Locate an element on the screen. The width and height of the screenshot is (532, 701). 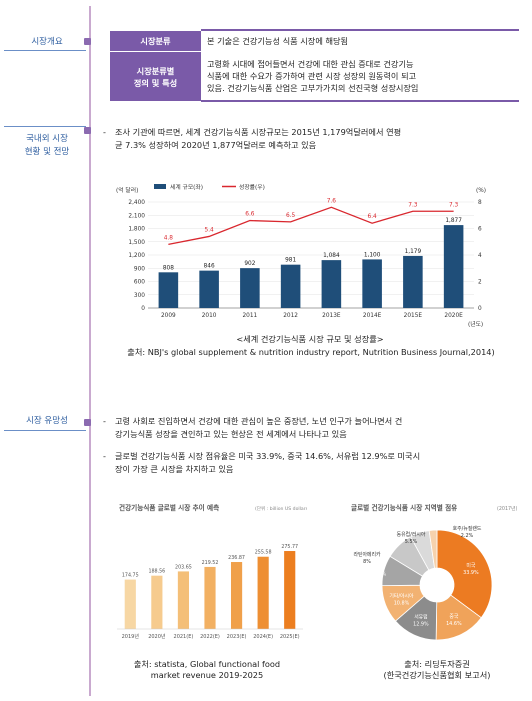
table-header-cell: 시장분류별 정의 및 특성 is located at coordinates (155, 76).